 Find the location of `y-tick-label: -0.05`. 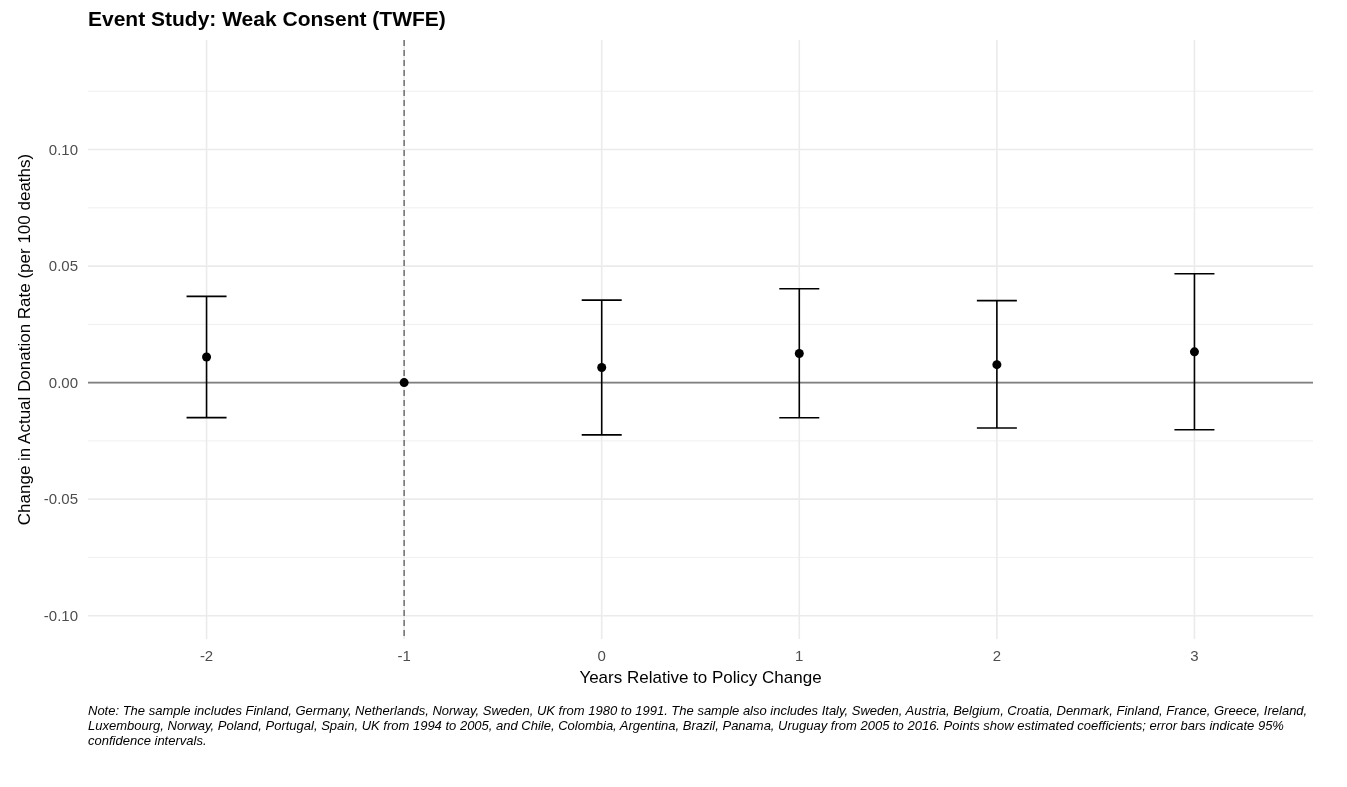

y-tick-label: -0.05 is located at coordinates (60, 499).